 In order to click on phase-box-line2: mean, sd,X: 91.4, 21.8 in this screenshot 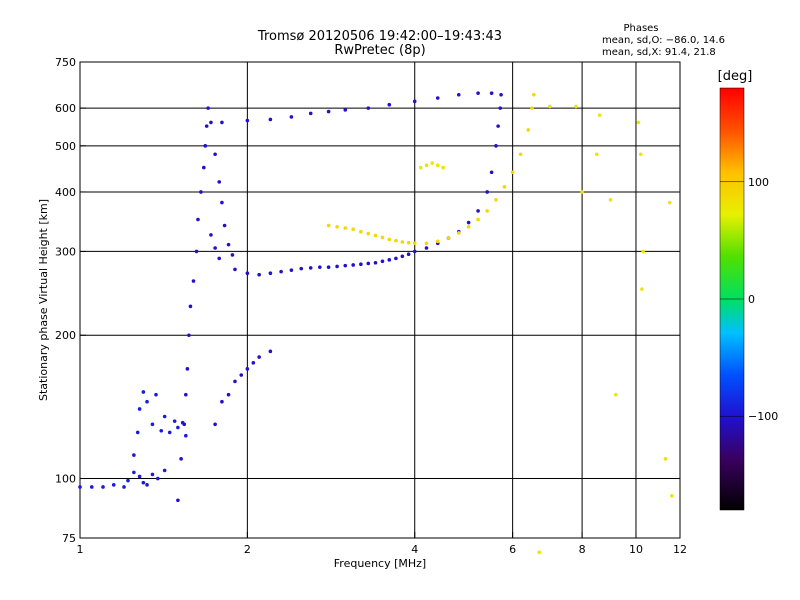, I will do `click(659, 52)`.